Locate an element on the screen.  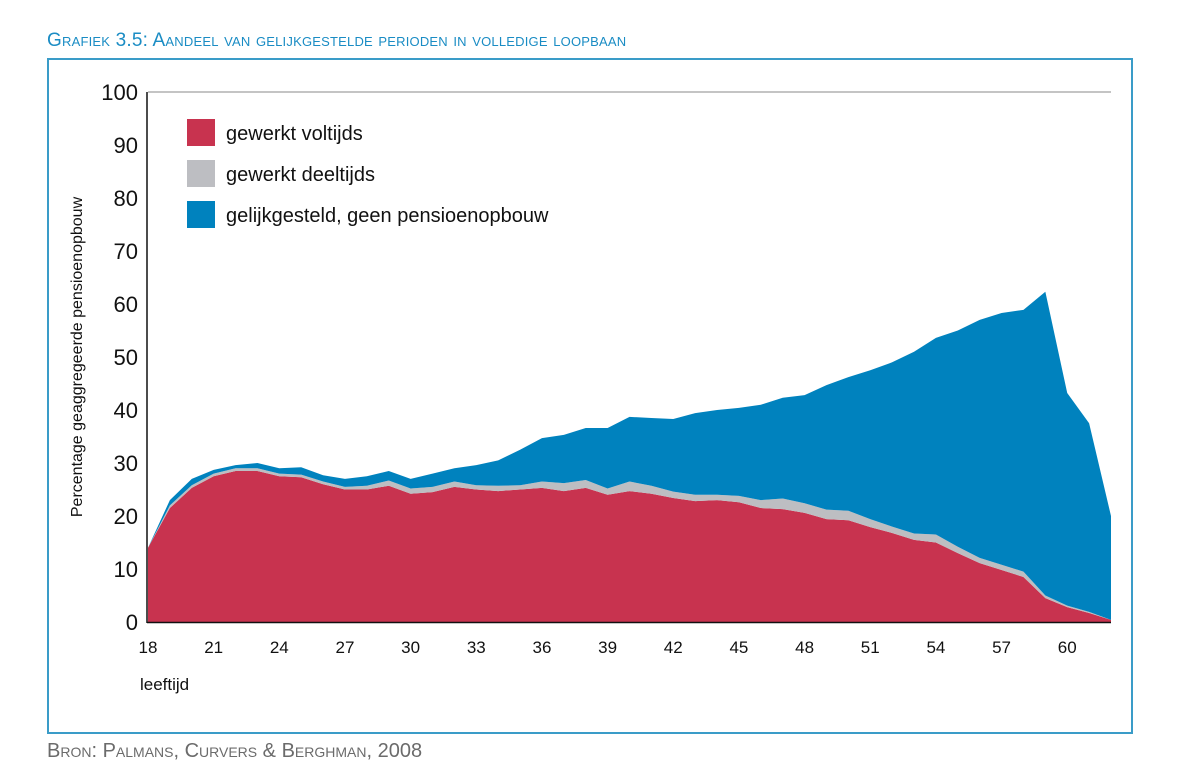
x-tick-label: 39 is located at coordinates (607, 647).